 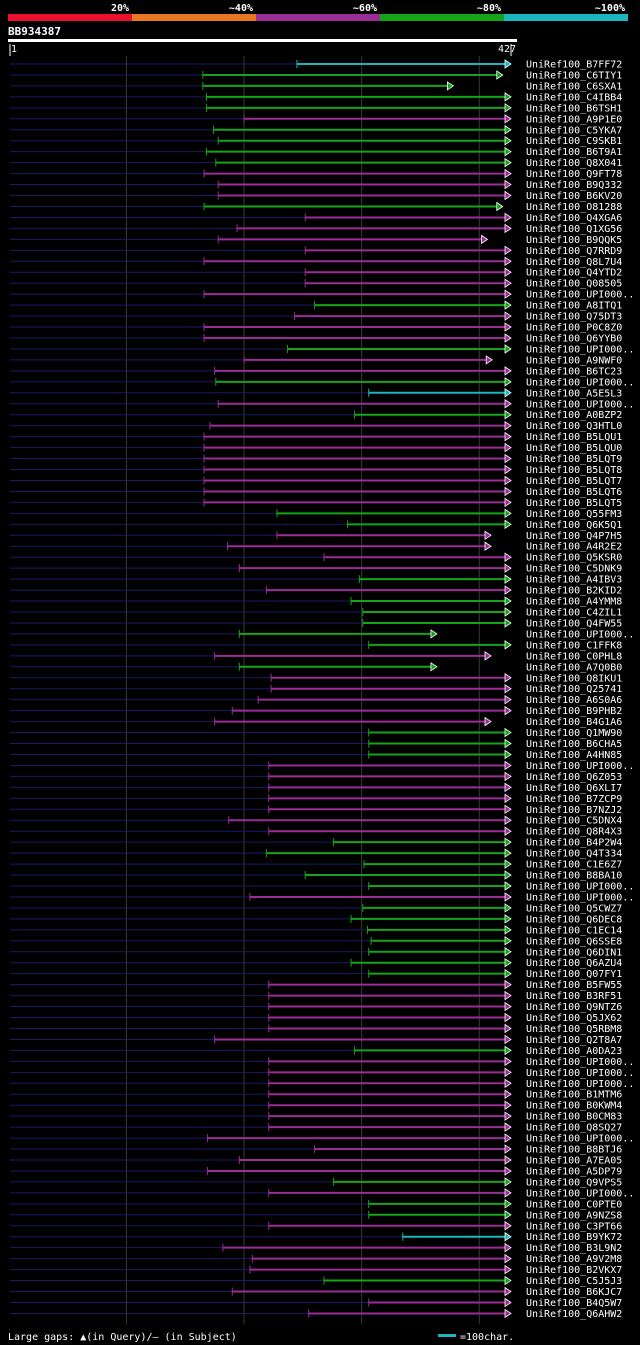 What do you see at coordinates (574, 251) in the screenshot?
I see `hit-label: UniRef100_Q7RRD9` at bounding box center [574, 251].